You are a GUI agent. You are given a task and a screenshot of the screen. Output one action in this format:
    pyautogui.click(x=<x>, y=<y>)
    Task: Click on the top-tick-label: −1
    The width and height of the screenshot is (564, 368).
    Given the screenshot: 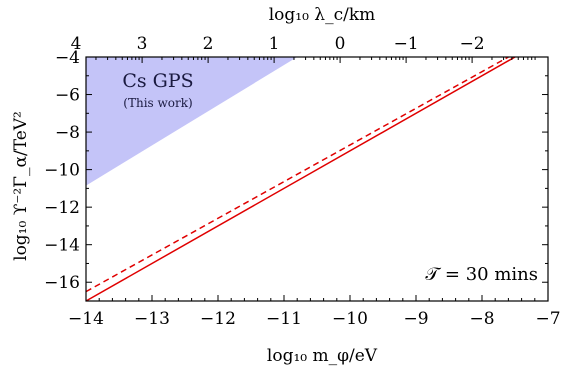 What is the action you would take?
    pyautogui.click(x=406, y=44)
    